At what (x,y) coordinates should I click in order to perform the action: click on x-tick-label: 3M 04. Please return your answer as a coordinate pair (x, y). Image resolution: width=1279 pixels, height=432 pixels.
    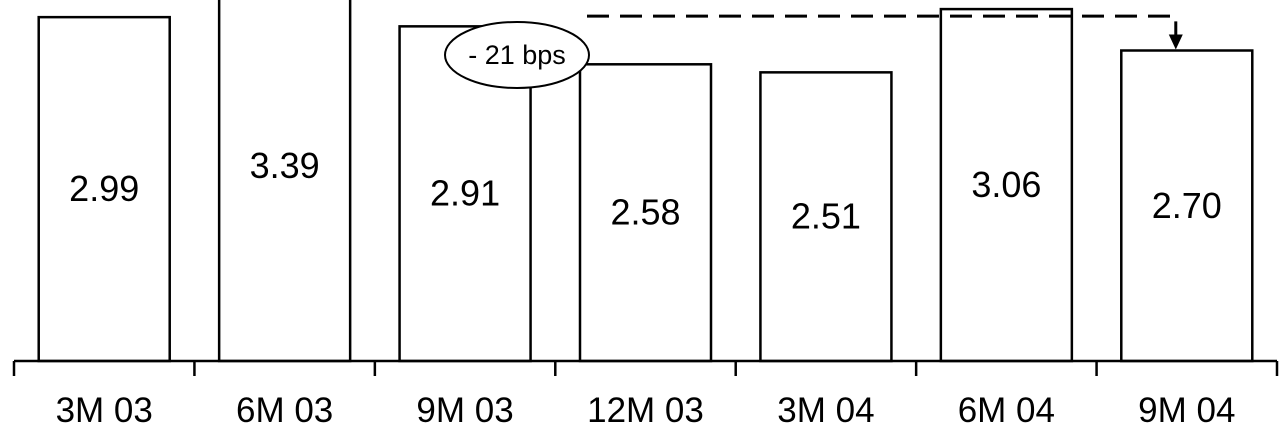
    Looking at the image, I should click on (825, 410).